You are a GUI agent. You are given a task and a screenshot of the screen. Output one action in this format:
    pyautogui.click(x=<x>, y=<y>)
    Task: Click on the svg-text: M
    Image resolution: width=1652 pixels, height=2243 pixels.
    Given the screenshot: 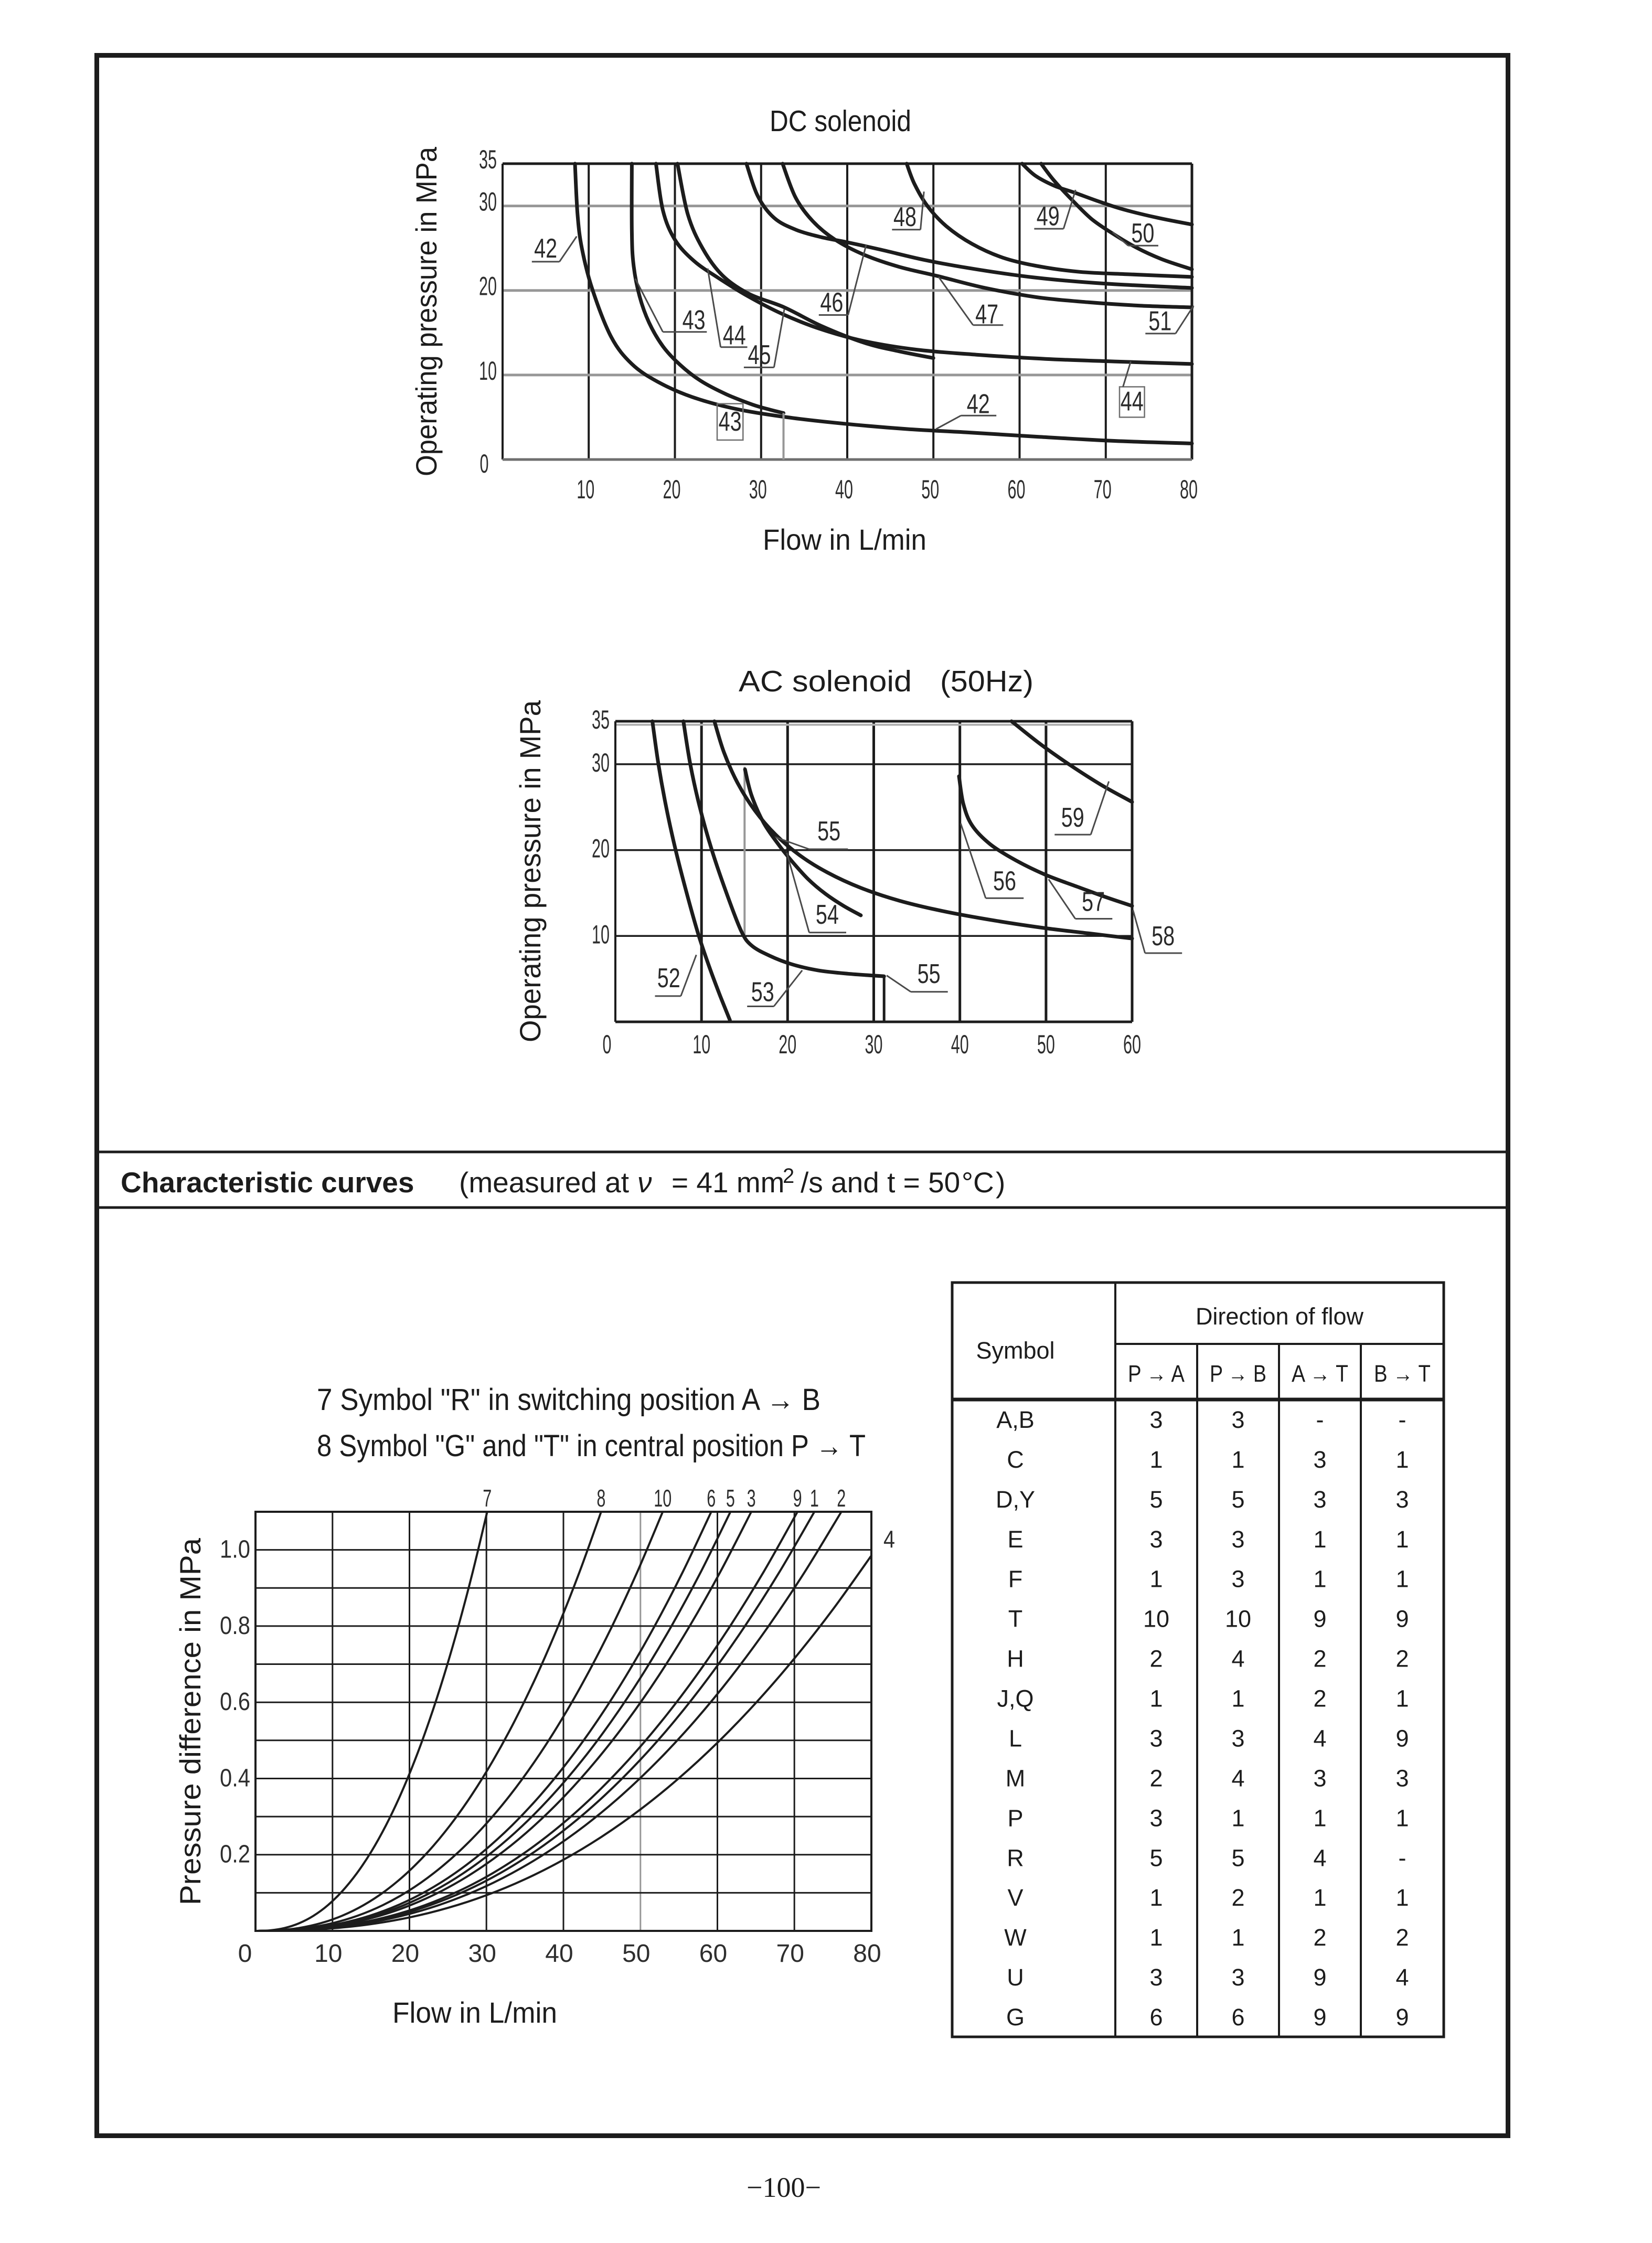 What is the action you would take?
    pyautogui.click(x=1016, y=1778)
    